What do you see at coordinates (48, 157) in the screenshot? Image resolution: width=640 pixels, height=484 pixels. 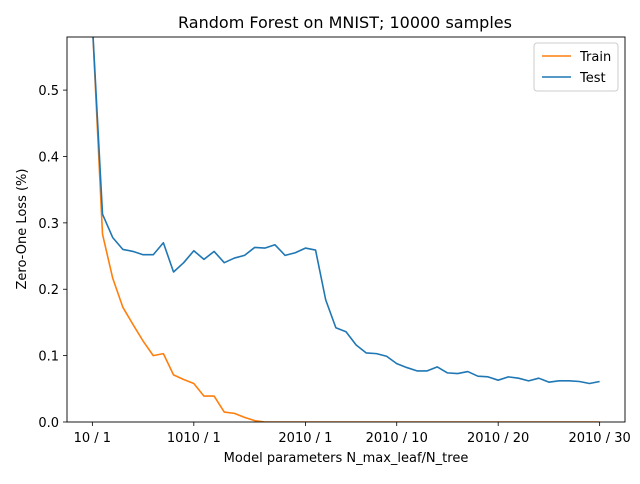 I see `y-tick-label: 0.4` at bounding box center [48, 157].